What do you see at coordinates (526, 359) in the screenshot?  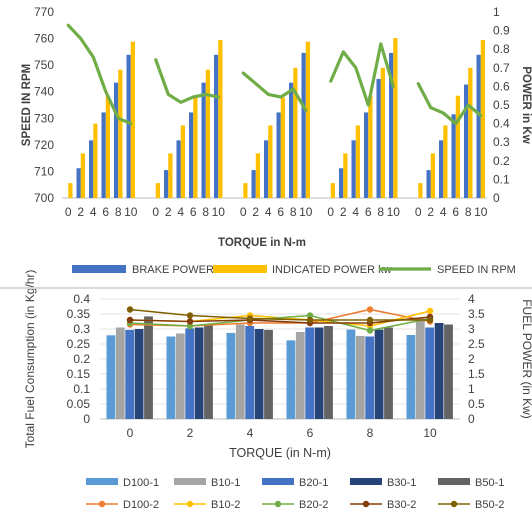 I see `right-axis-title: FUEL POWER (in Kw)` at bounding box center [526, 359].